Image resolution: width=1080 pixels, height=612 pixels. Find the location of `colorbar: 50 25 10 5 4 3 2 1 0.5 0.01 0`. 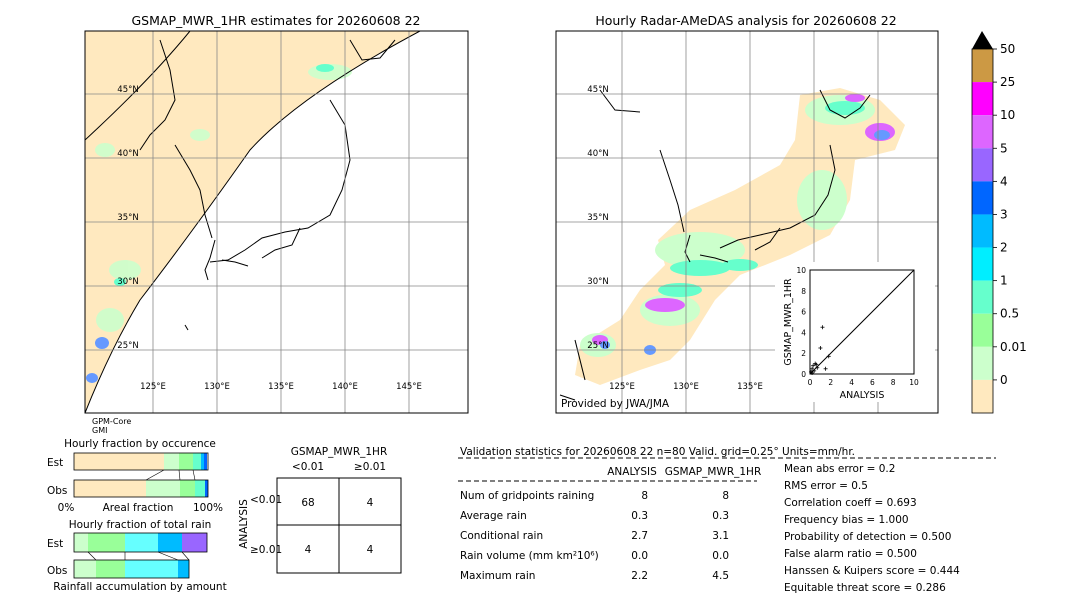

colorbar: 50 25 10 5 4 3 2 1 0.5 0.01 0 is located at coordinates (999, 222).